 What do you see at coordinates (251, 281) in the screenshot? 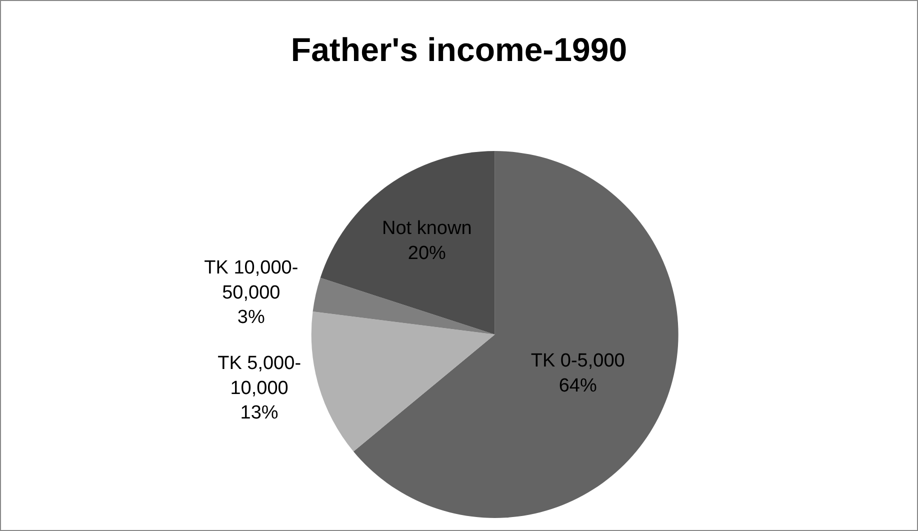
I see `slice-label: TK 10,000-50,000` at bounding box center [251, 281].